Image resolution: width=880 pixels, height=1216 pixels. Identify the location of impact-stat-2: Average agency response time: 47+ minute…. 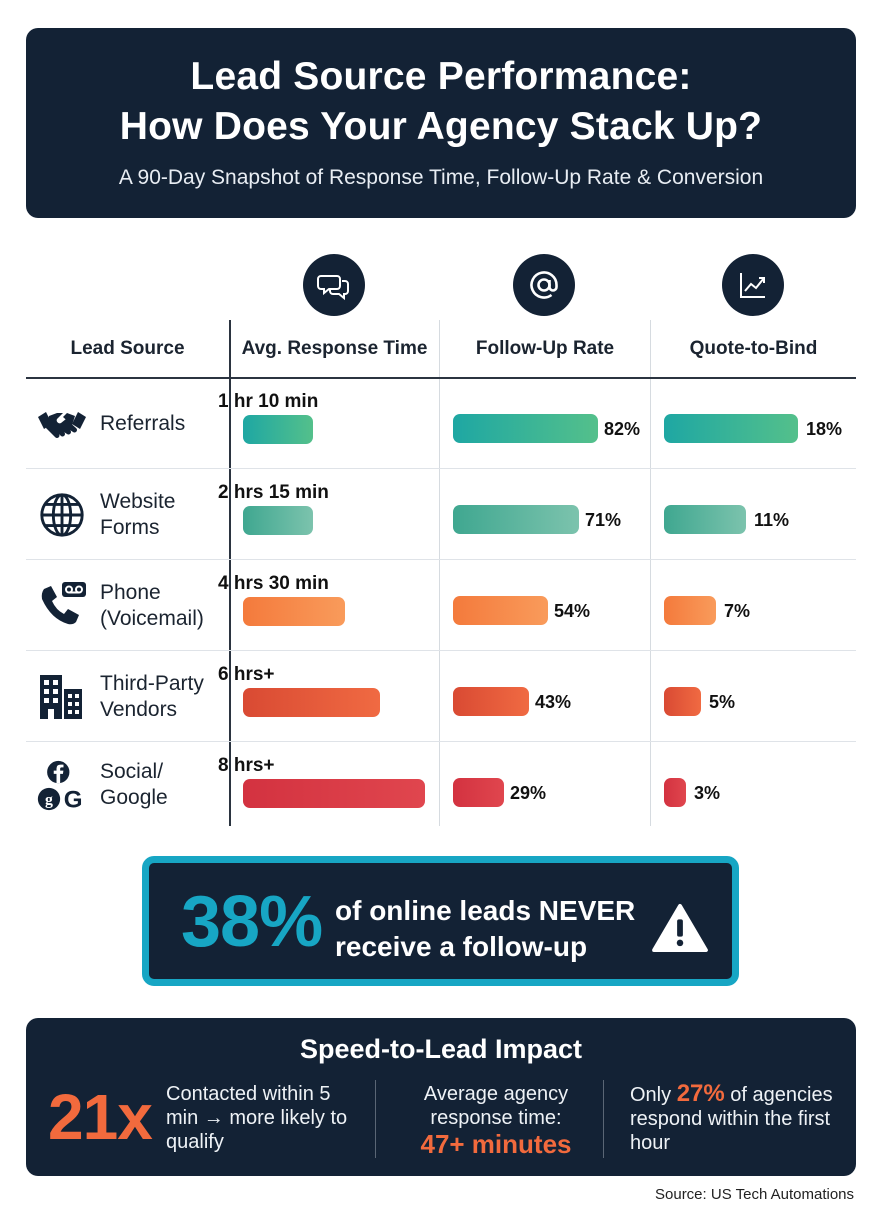
(496, 1120).